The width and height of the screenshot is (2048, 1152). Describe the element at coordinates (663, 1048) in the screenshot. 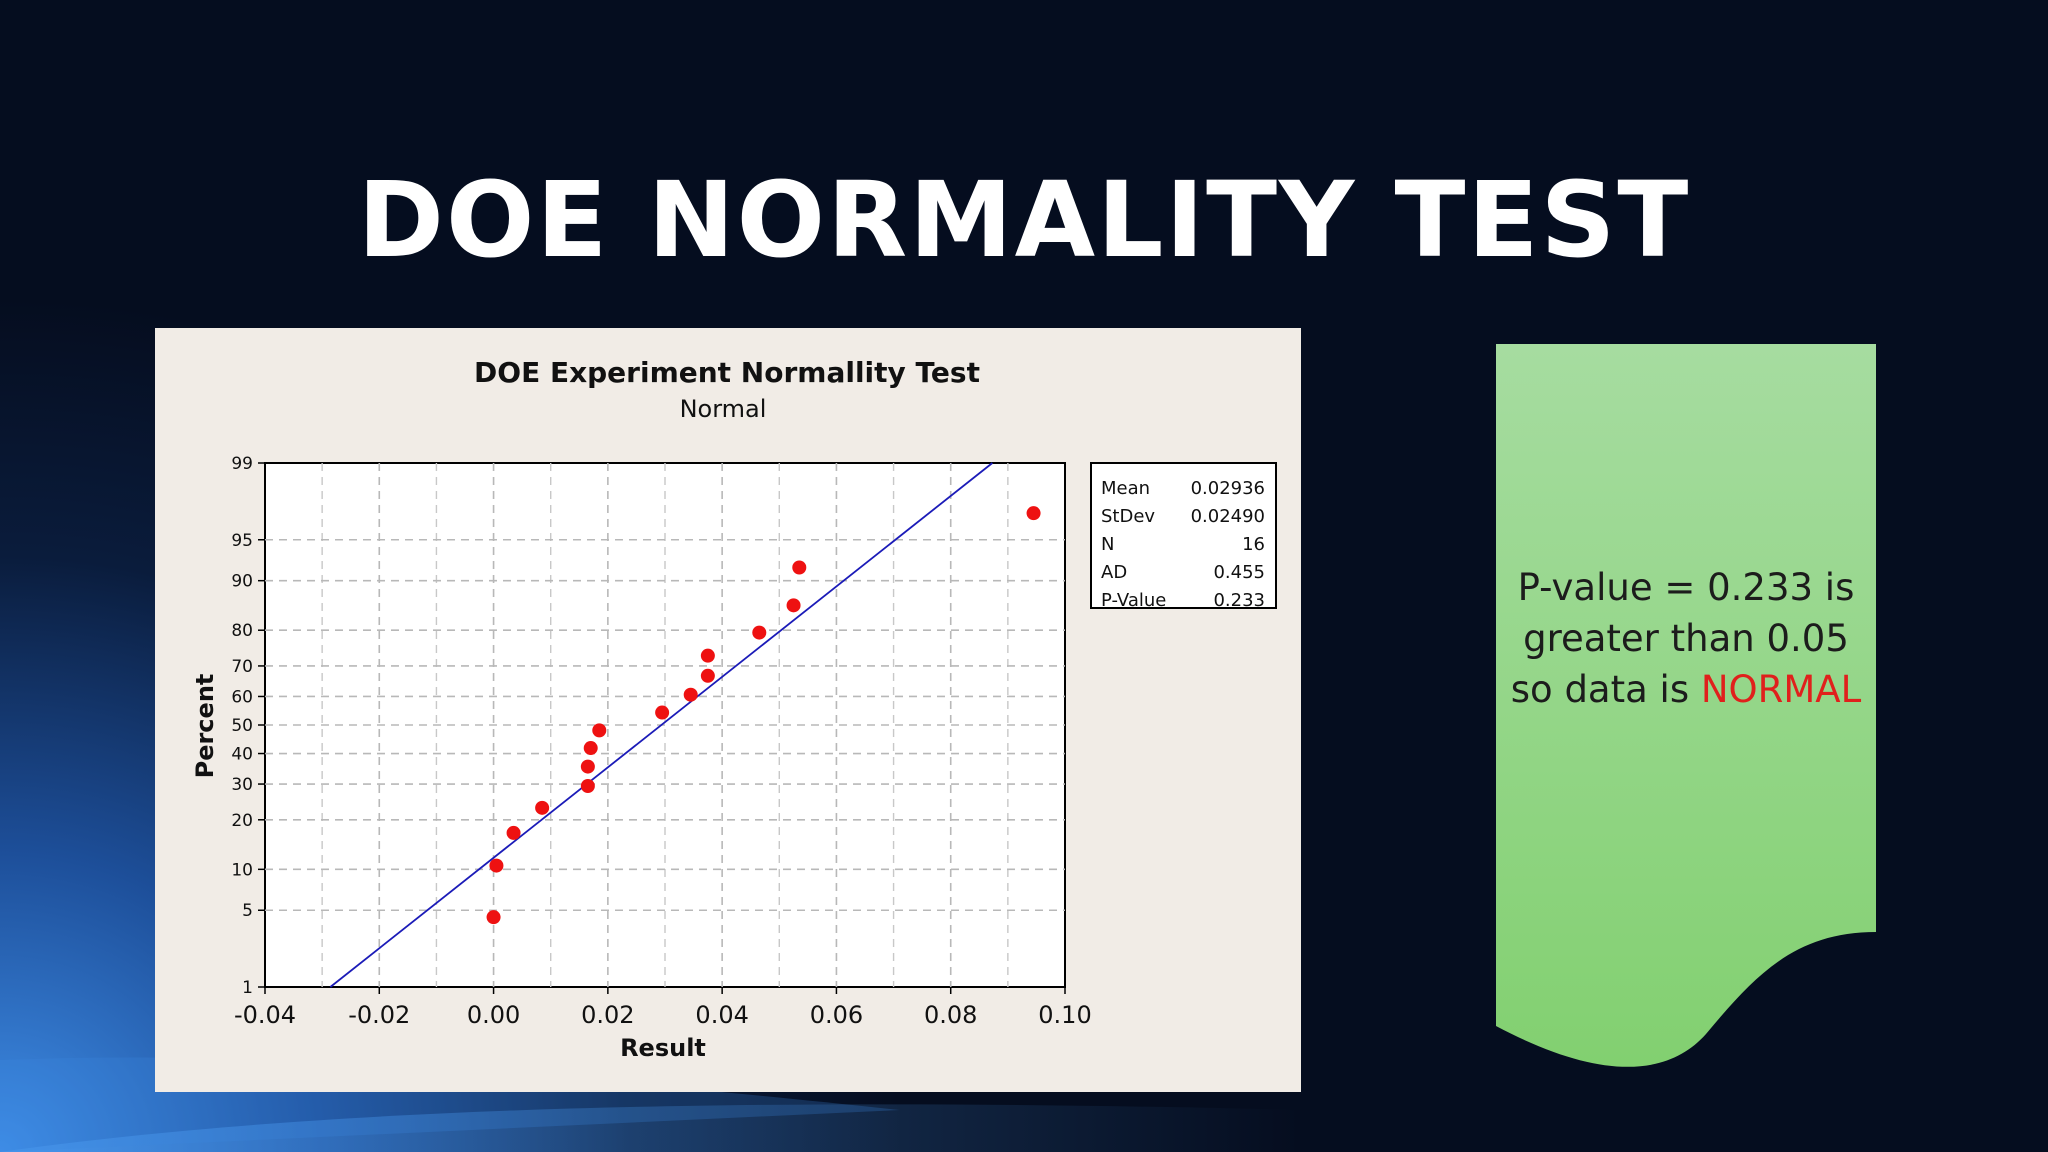

I see `x-axis-label: Result` at that location.